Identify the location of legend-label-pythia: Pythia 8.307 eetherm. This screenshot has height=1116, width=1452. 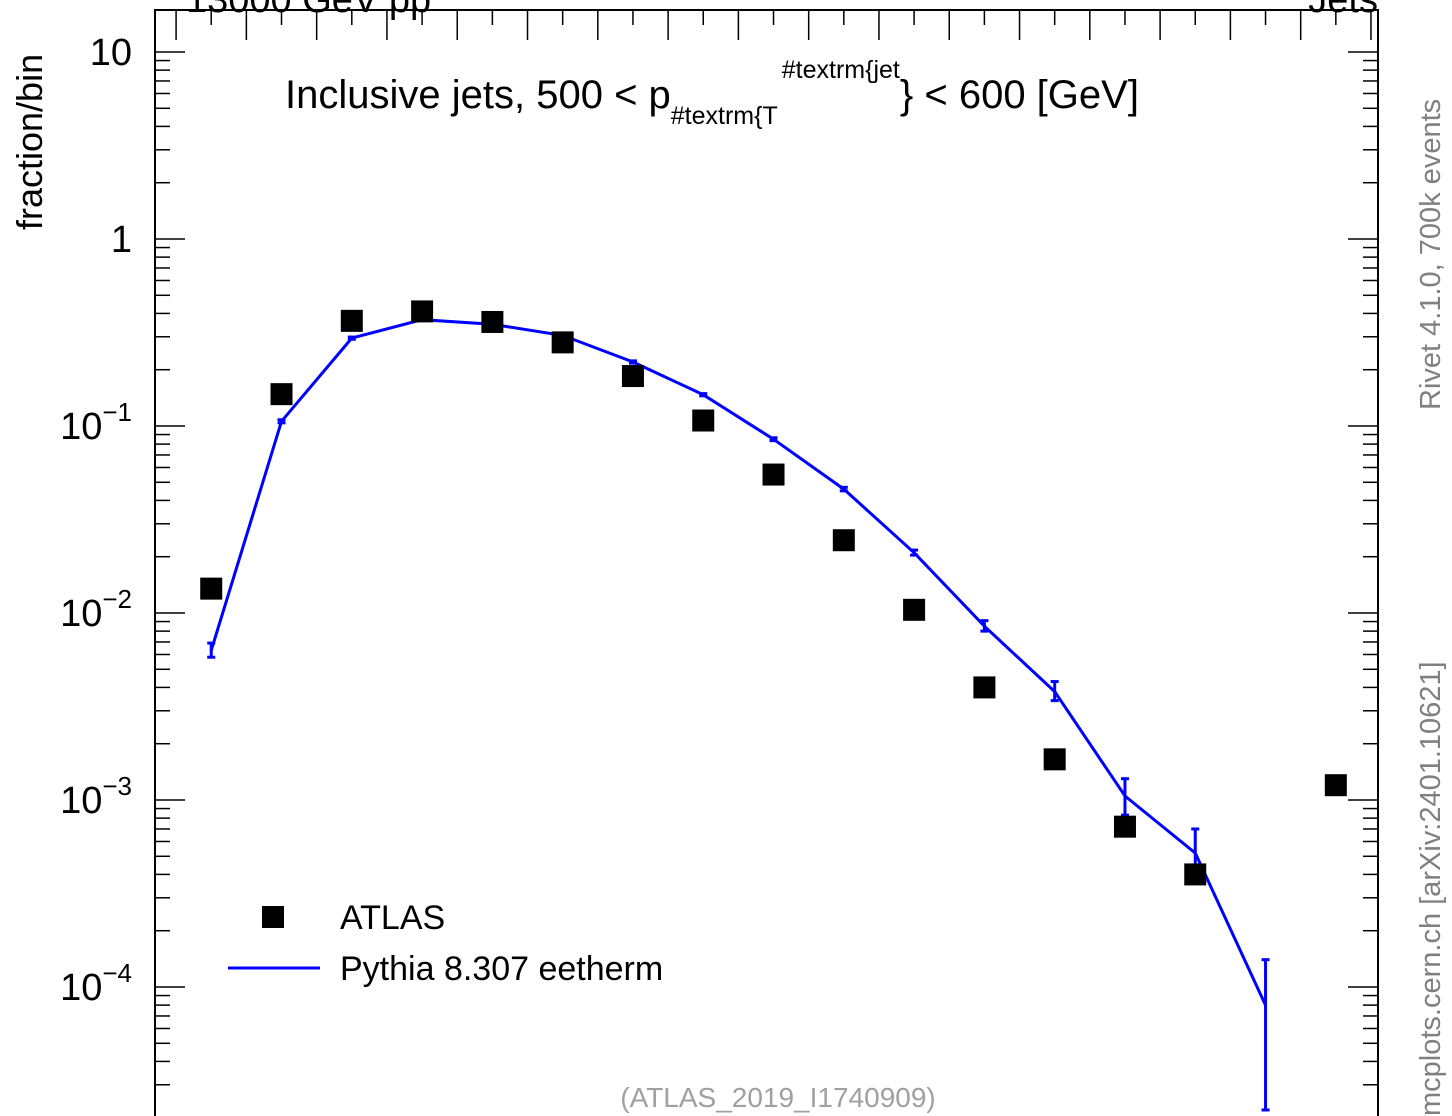
(501, 969).